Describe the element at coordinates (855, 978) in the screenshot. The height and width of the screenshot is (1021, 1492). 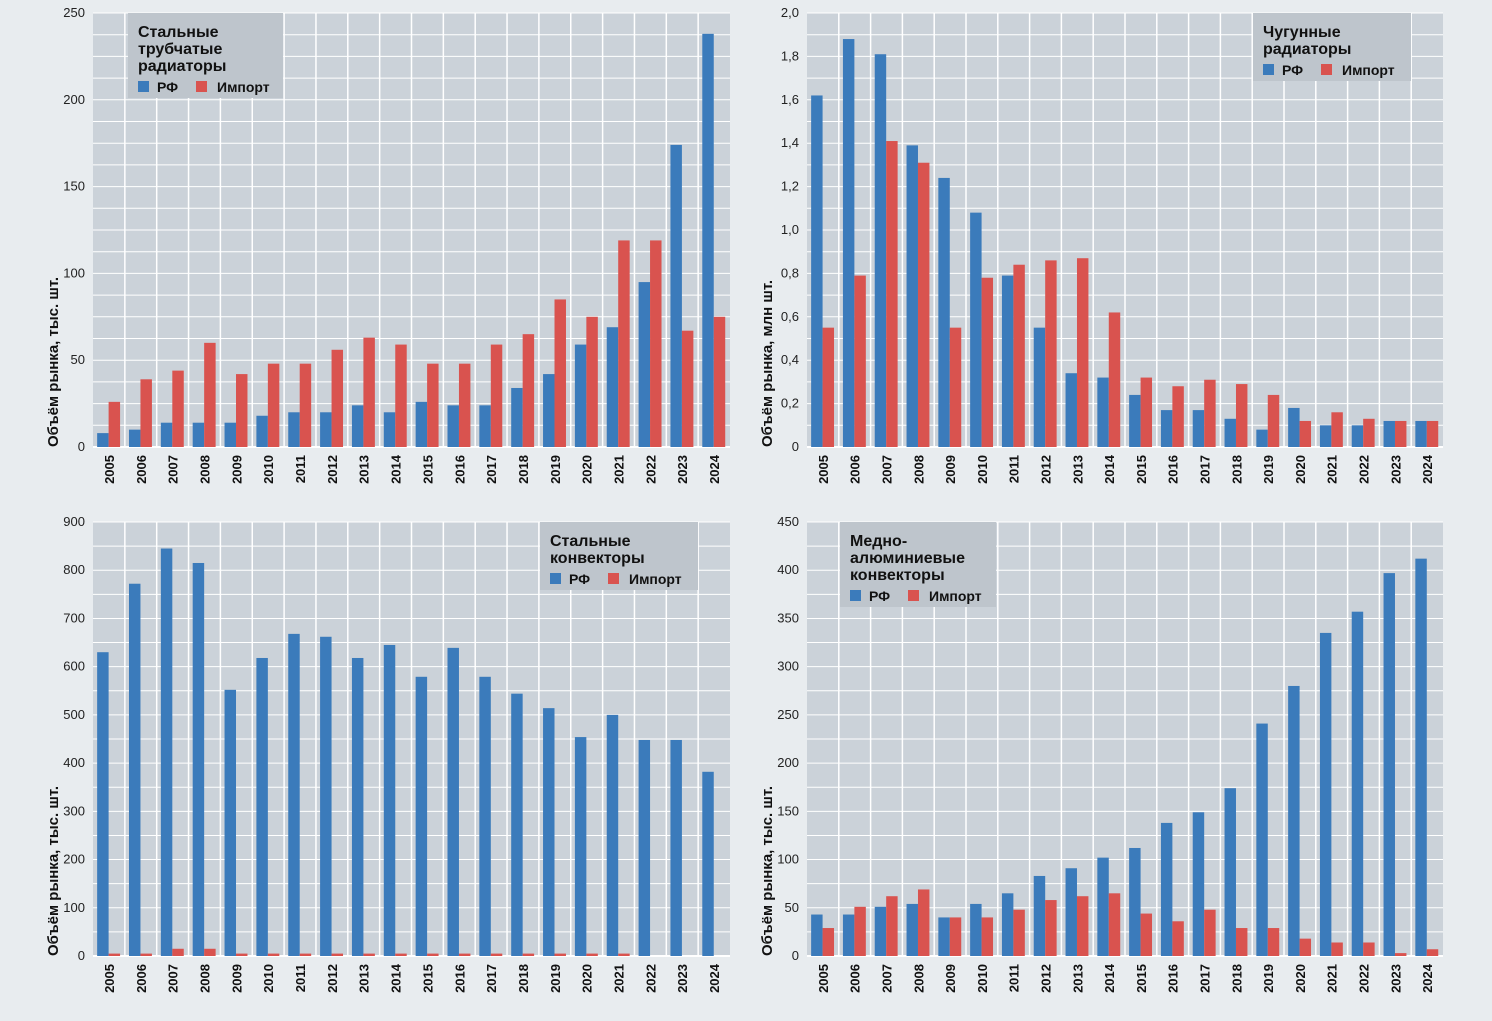
I see `x-tick-label: 2006` at that location.